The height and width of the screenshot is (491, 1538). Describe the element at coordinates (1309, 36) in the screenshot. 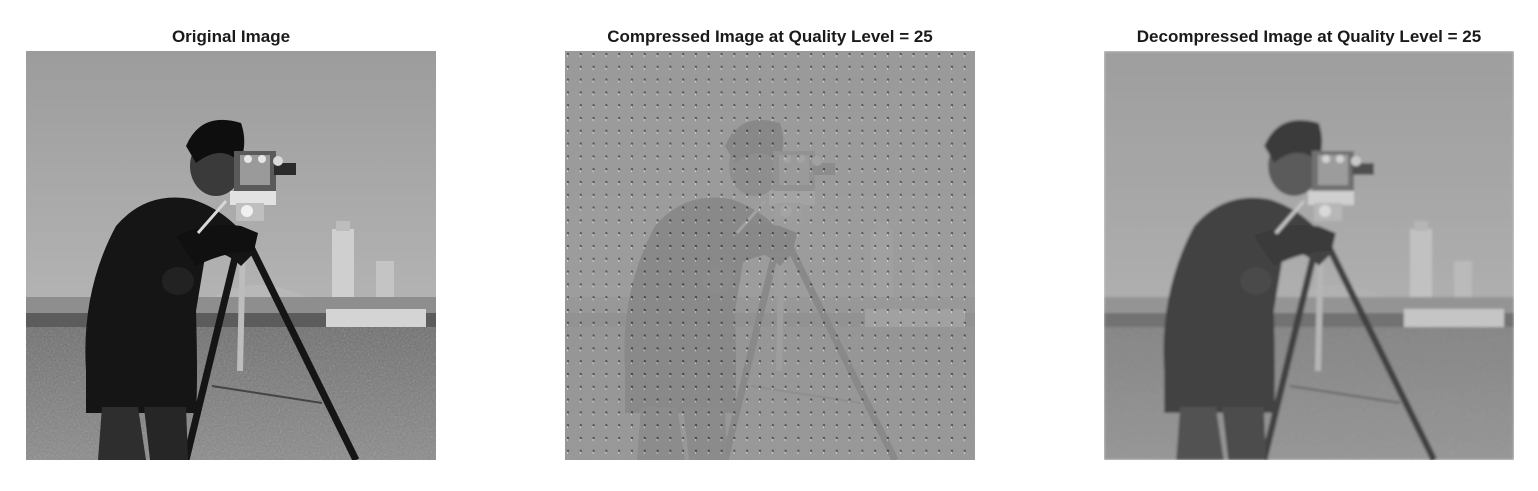

I see `panel-title: Decompressed Image at Quality Level = 25` at that location.